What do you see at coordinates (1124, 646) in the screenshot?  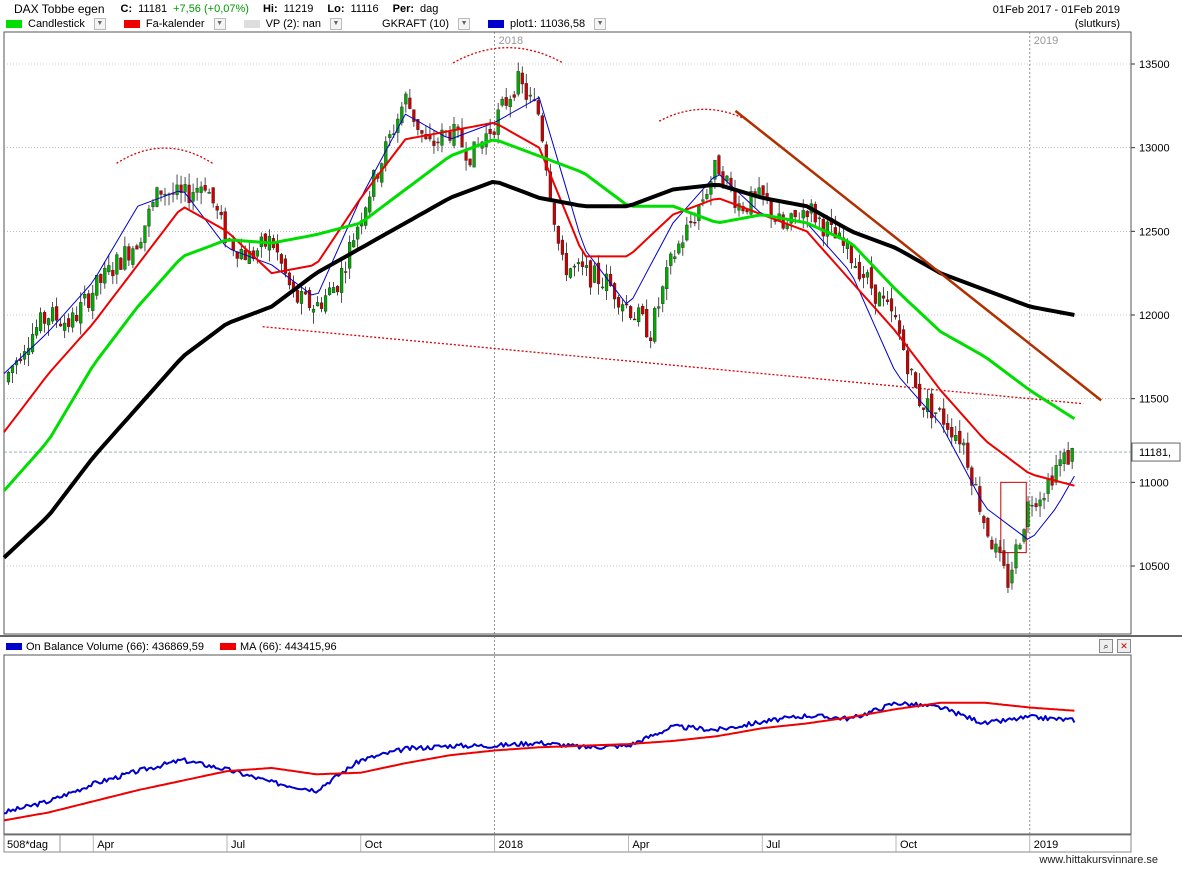 I see `close-panel-icon: ✕` at bounding box center [1124, 646].